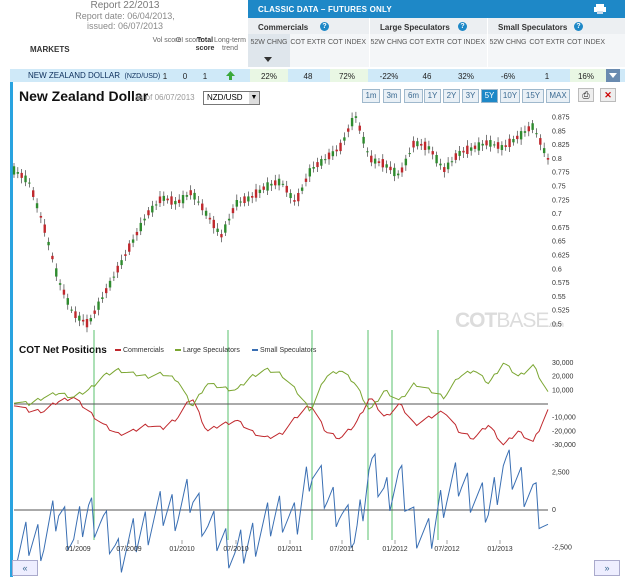 The width and height of the screenshot is (625, 577). Describe the element at coordinates (561, 118) in the screenshot. I see `price-tick-label: 0.875` at that location.